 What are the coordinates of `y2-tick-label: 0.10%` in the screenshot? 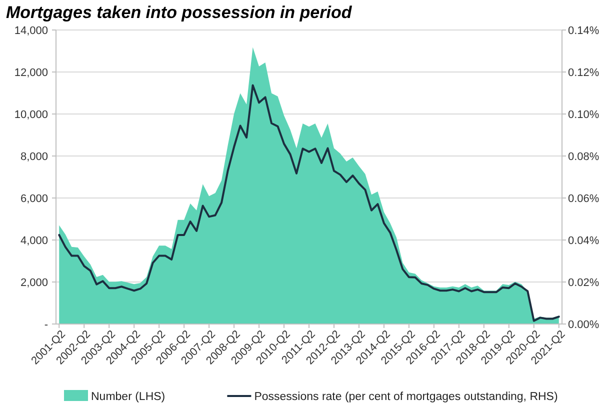 It's located at (584, 114).